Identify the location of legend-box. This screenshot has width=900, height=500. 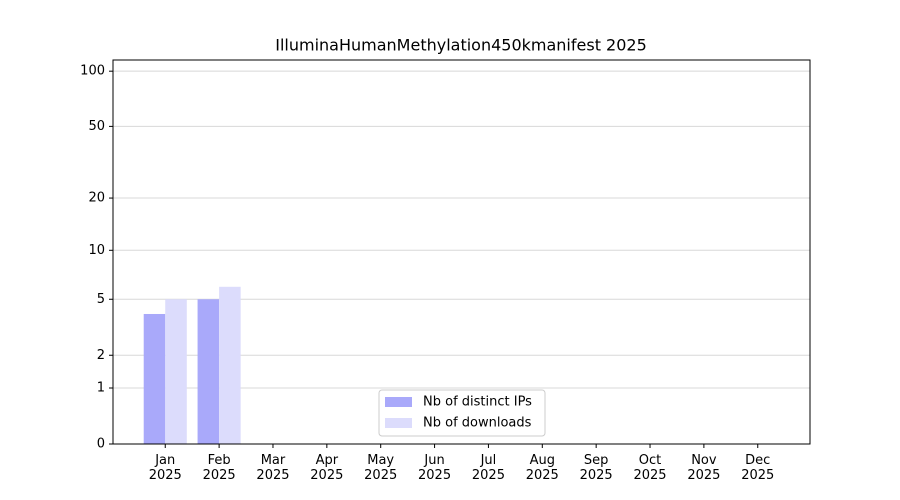
(462, 413).